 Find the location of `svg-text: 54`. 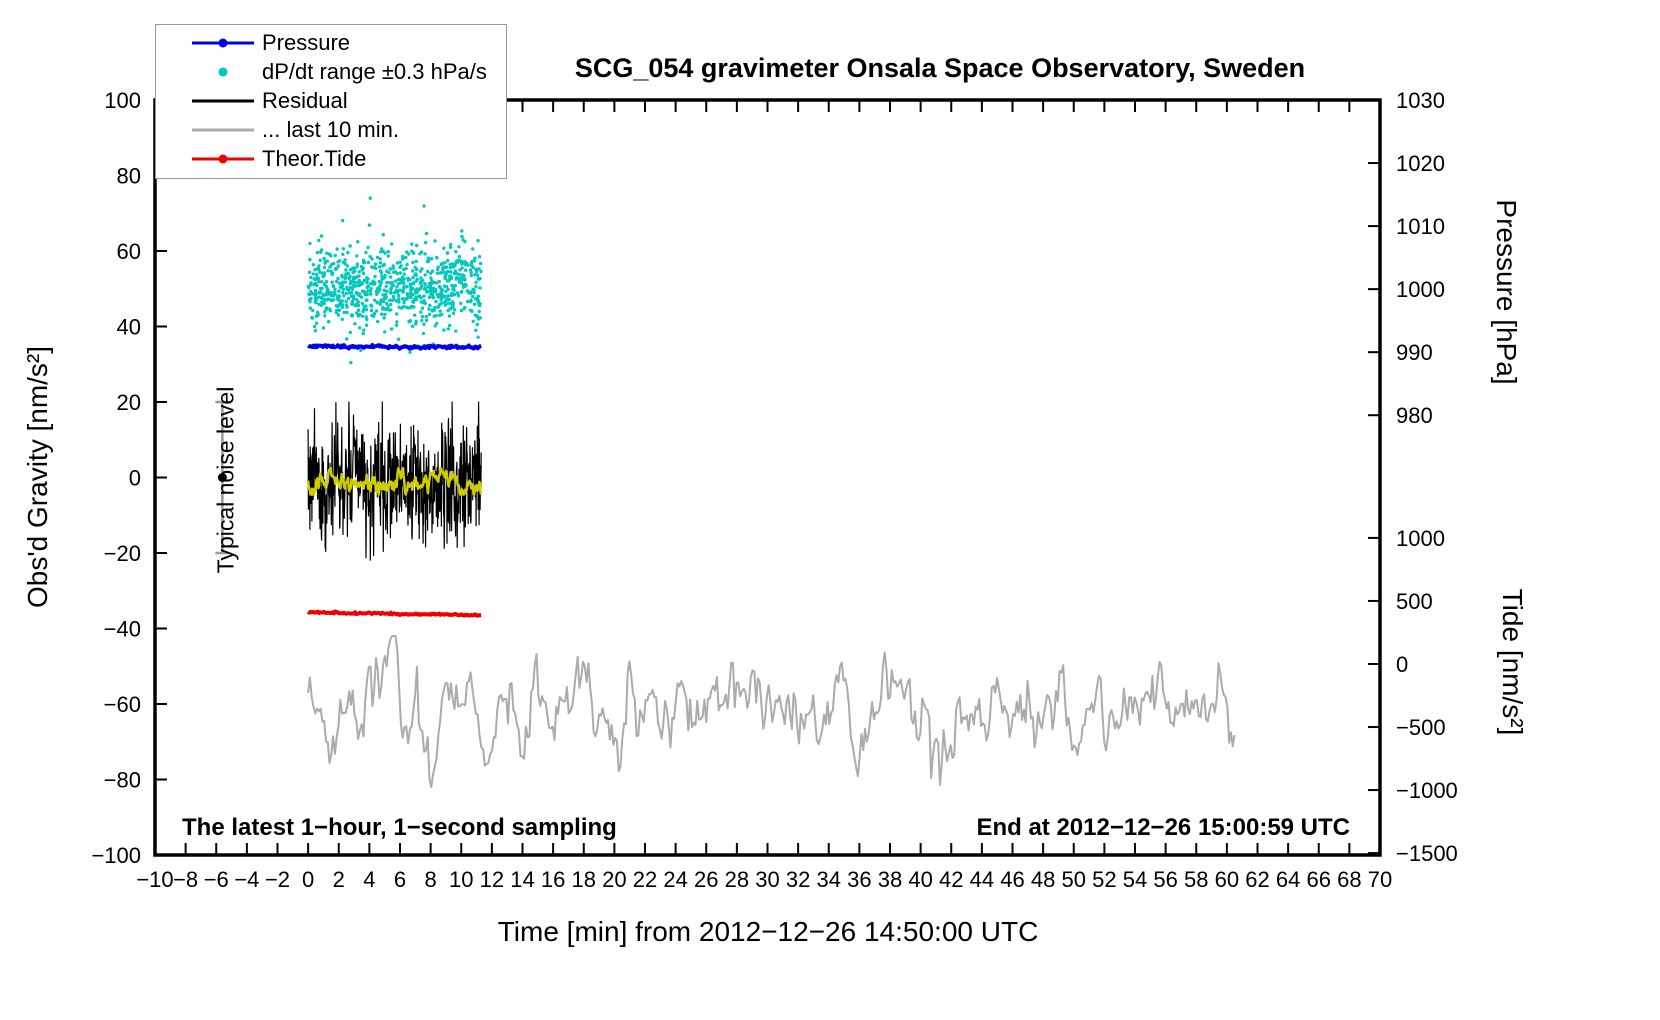

svg-text: 54 is located at coordinates (1135, 879).